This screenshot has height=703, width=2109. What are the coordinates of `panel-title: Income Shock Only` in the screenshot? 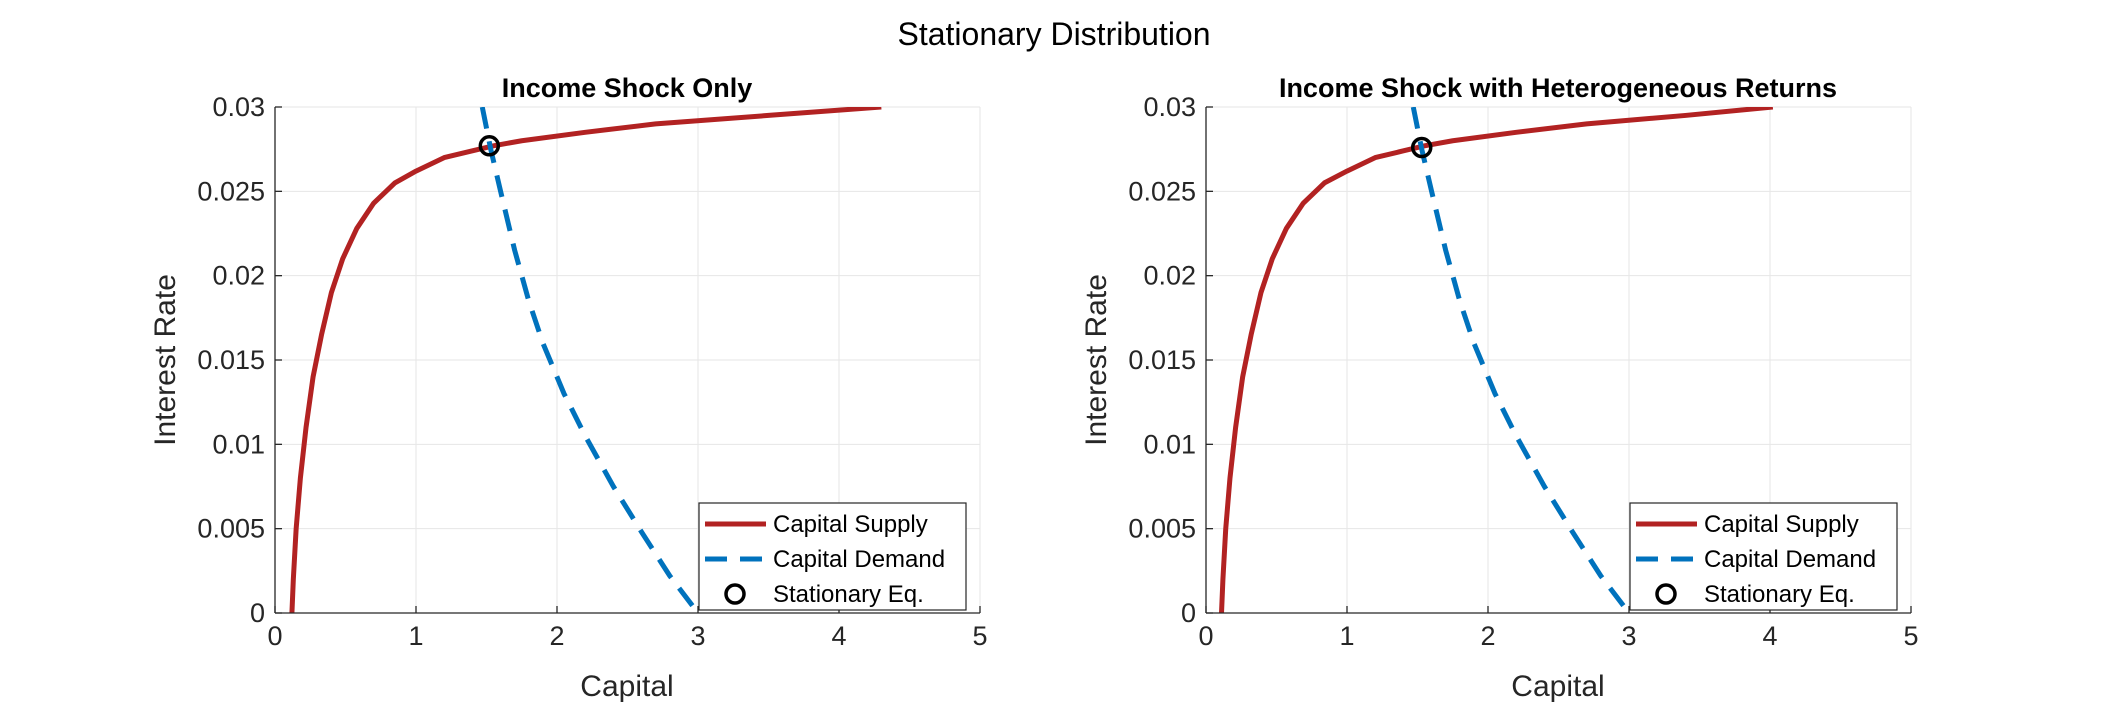 It's located at (627, 88).